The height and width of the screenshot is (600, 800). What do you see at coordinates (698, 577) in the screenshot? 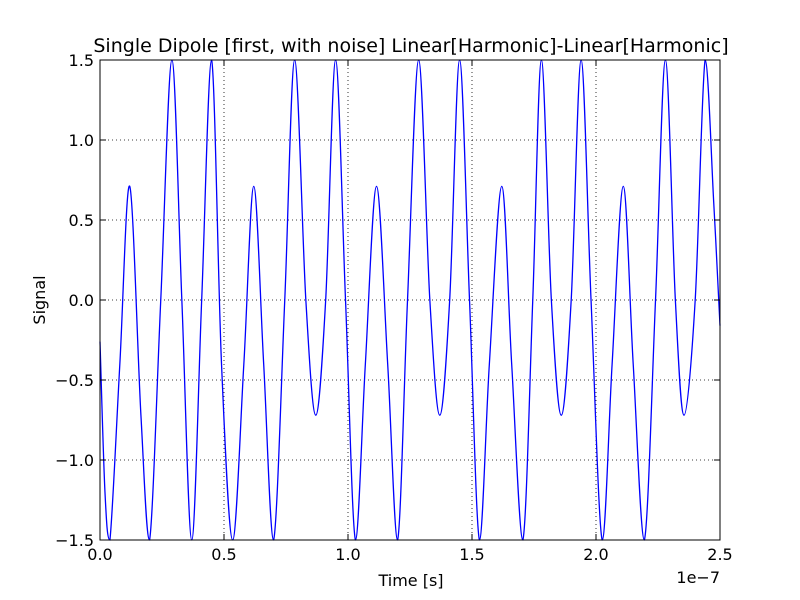
I see `x-axis-multiplier: 1e−7` at bounding box center [698, 577].